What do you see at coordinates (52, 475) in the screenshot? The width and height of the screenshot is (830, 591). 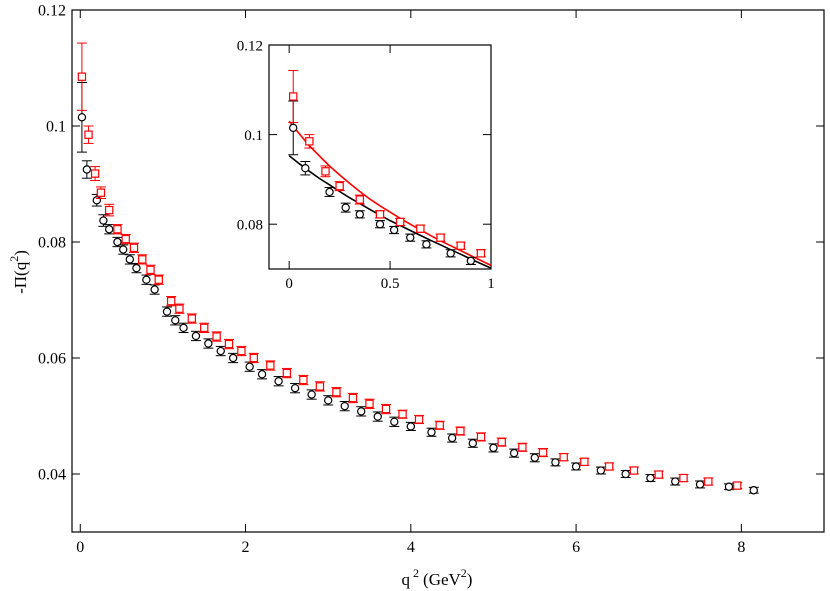 I see `main-y-tick-label: 0.04` at bounding box center [52, 475].